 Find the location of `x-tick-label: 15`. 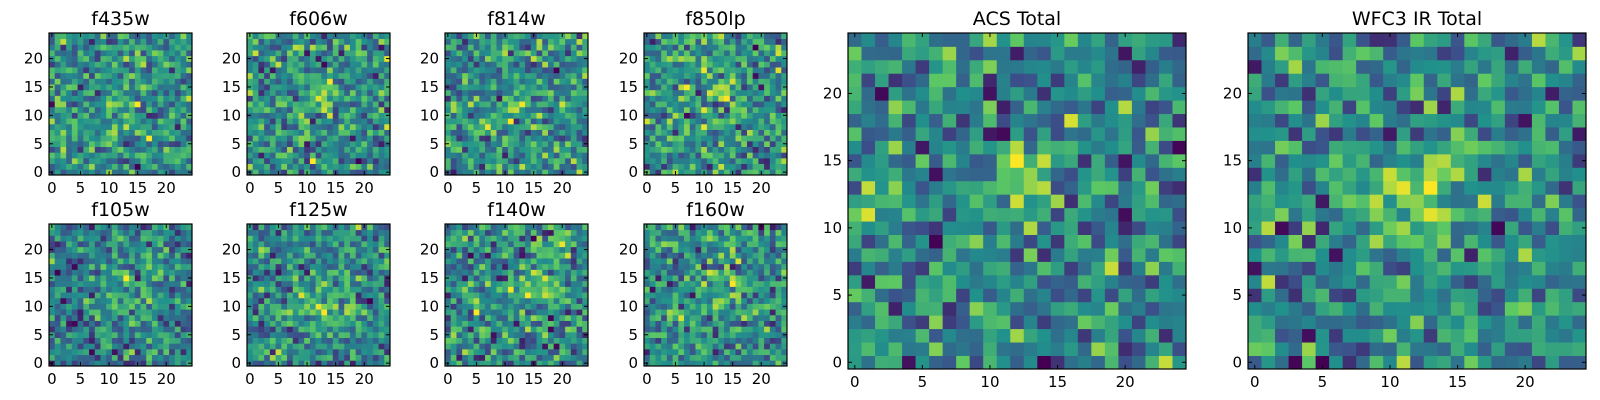

x-tick-label: 15 is located at coordinates (732, 188).